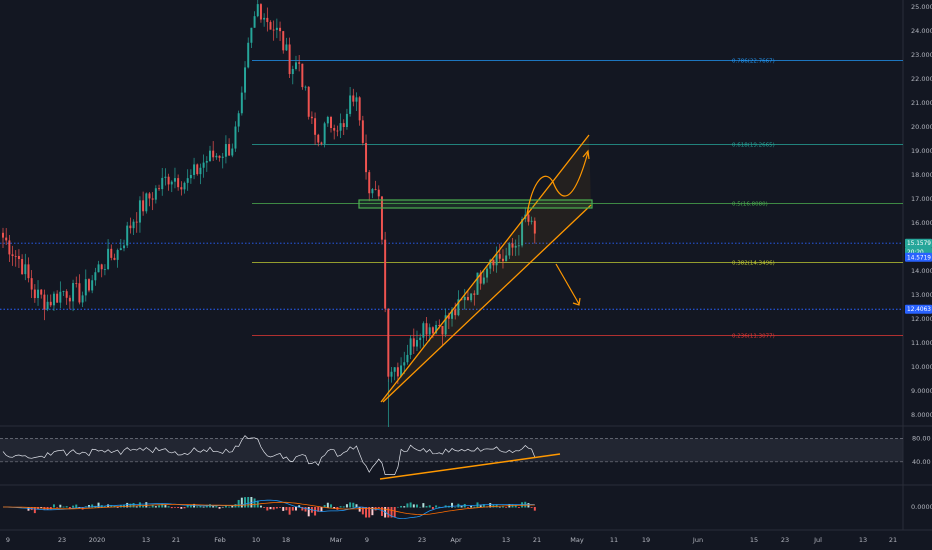  Describe the element at coordinates (256, 540) in the screenshot. I see `time-tick-label: 10` at that location.